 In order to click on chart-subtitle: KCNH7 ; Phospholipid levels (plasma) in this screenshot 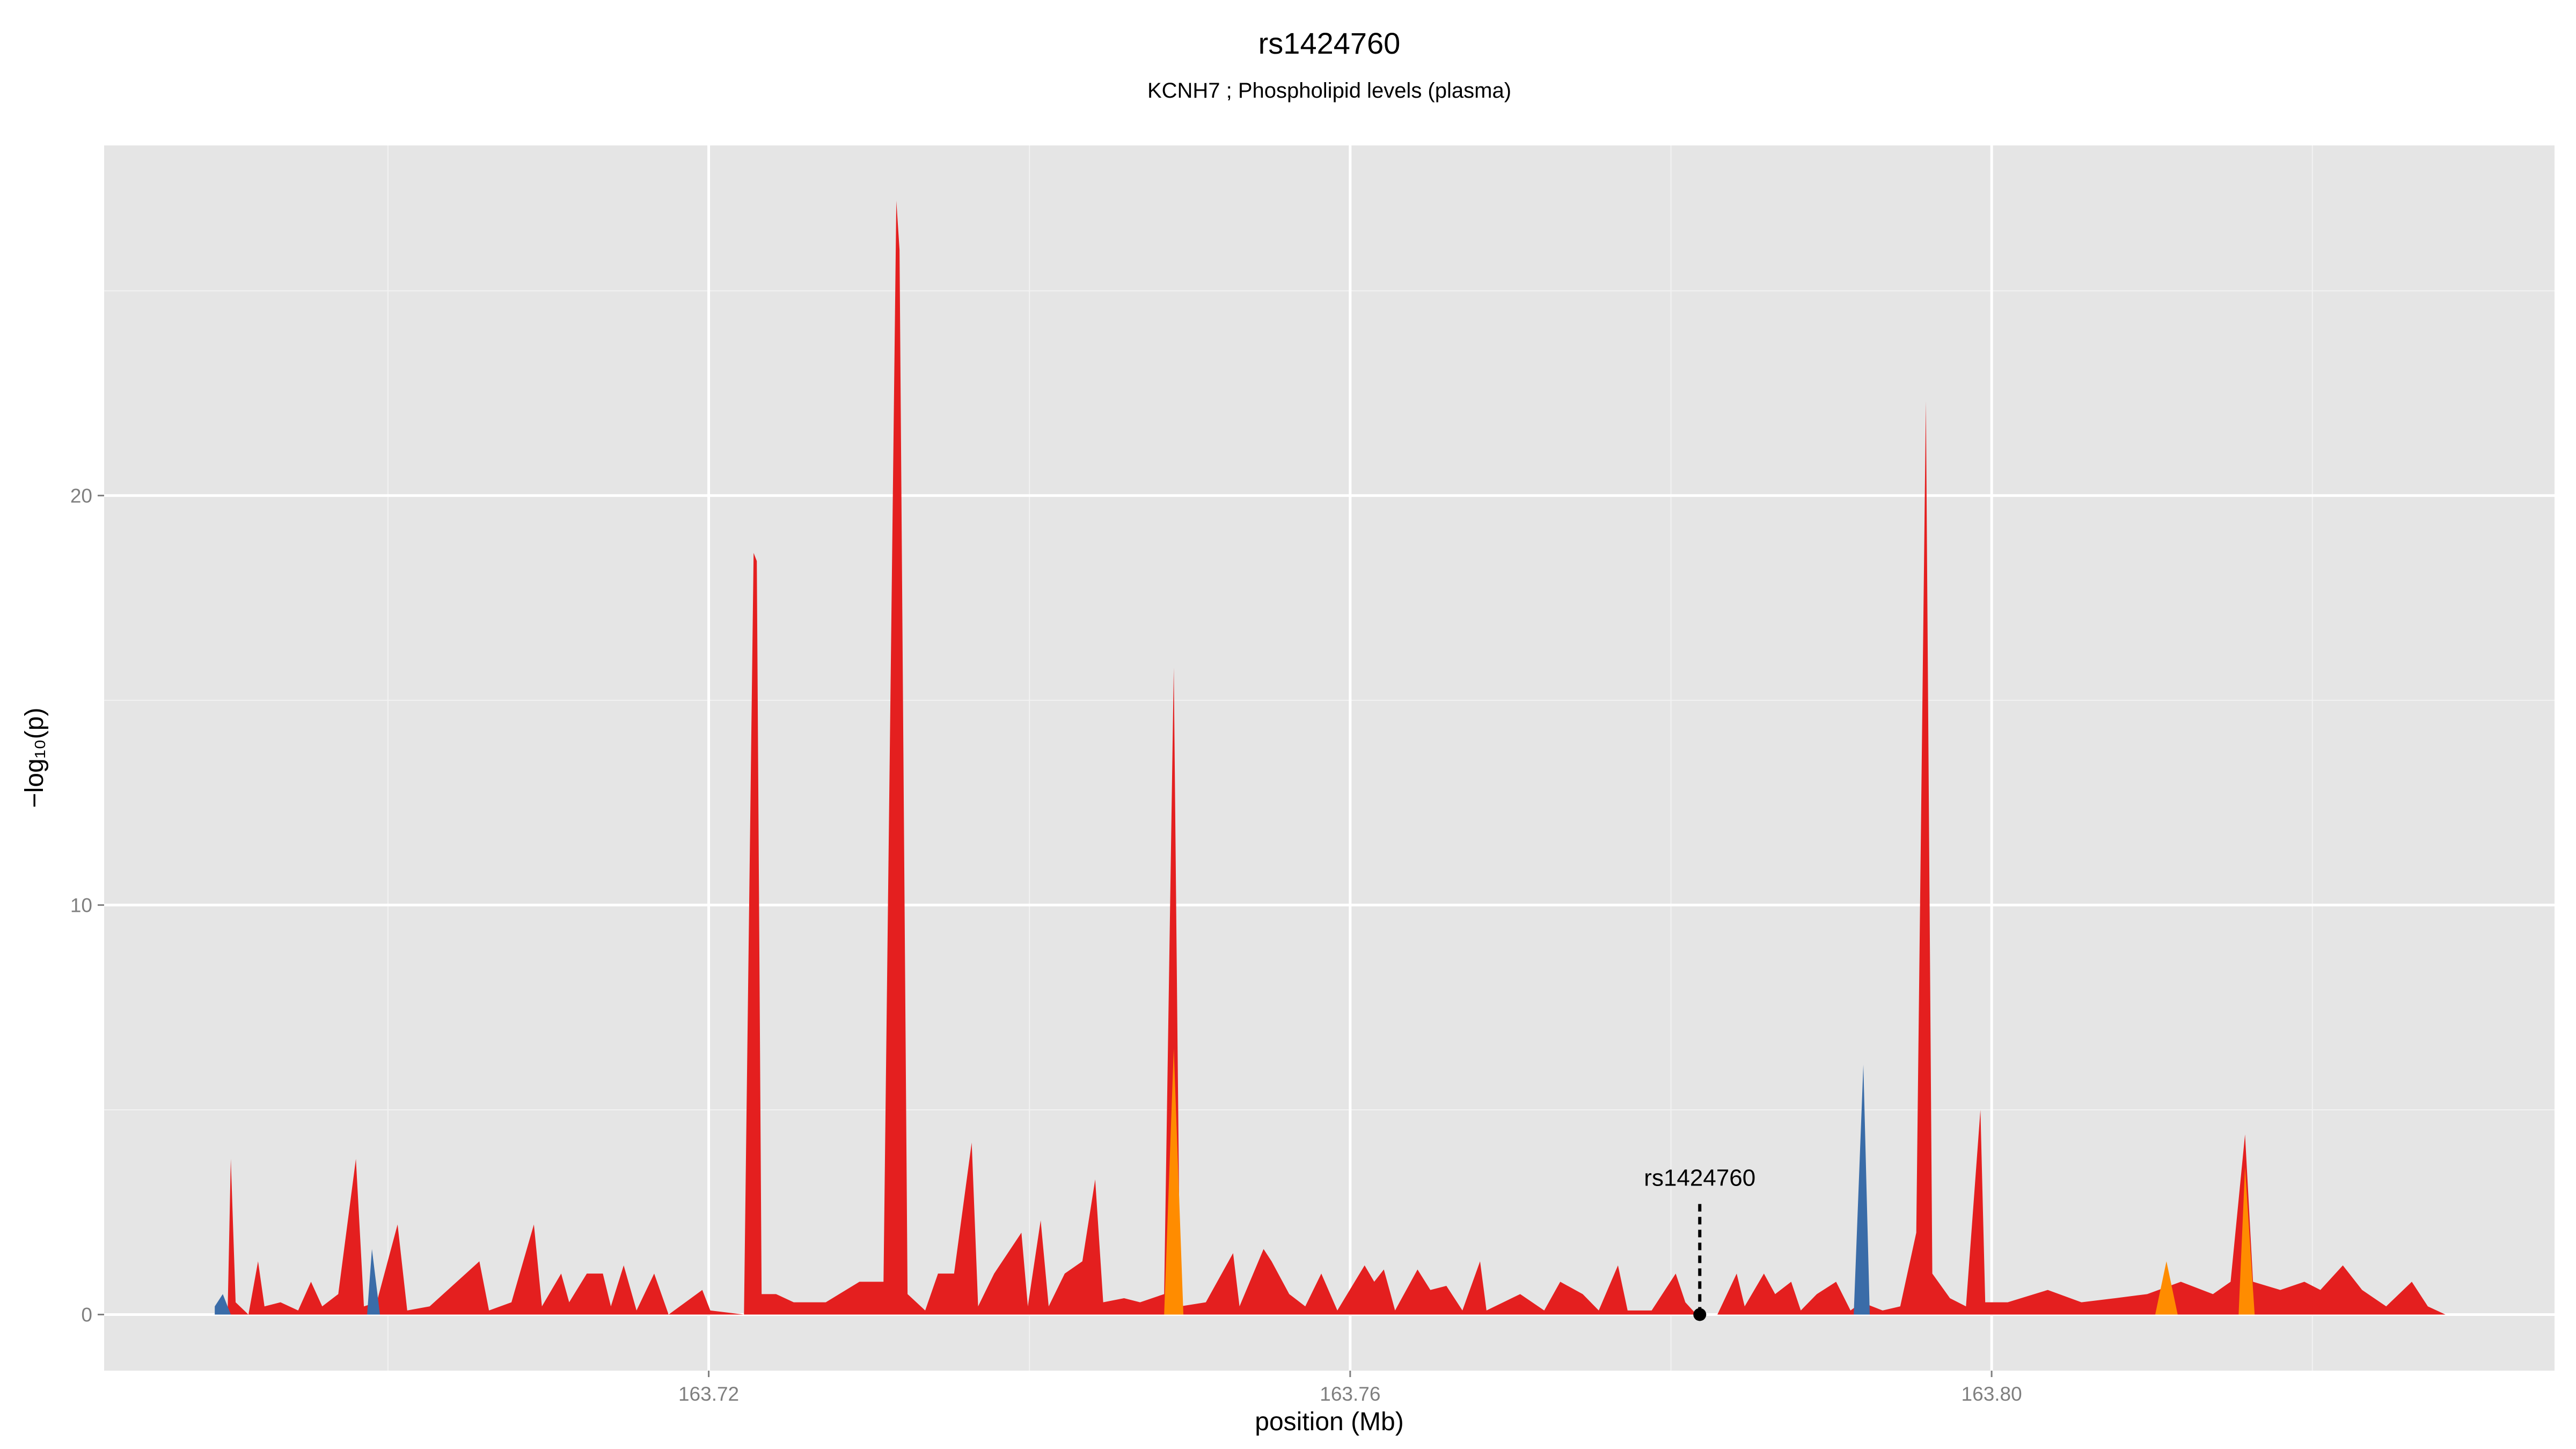, I will do `click(1329, 91)`.